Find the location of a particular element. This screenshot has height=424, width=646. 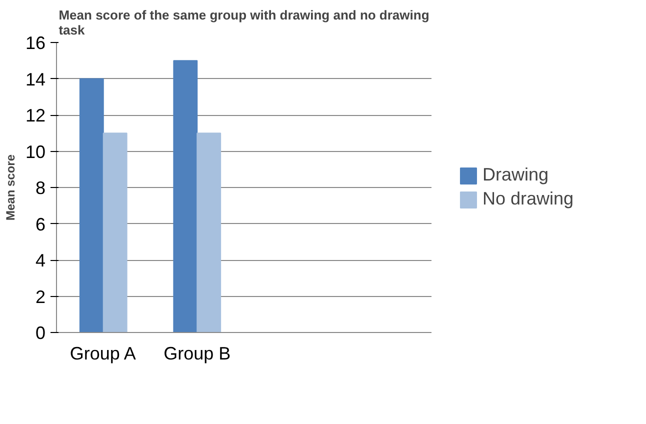

legend-label: No drawing is located at coordinates (528, 199).